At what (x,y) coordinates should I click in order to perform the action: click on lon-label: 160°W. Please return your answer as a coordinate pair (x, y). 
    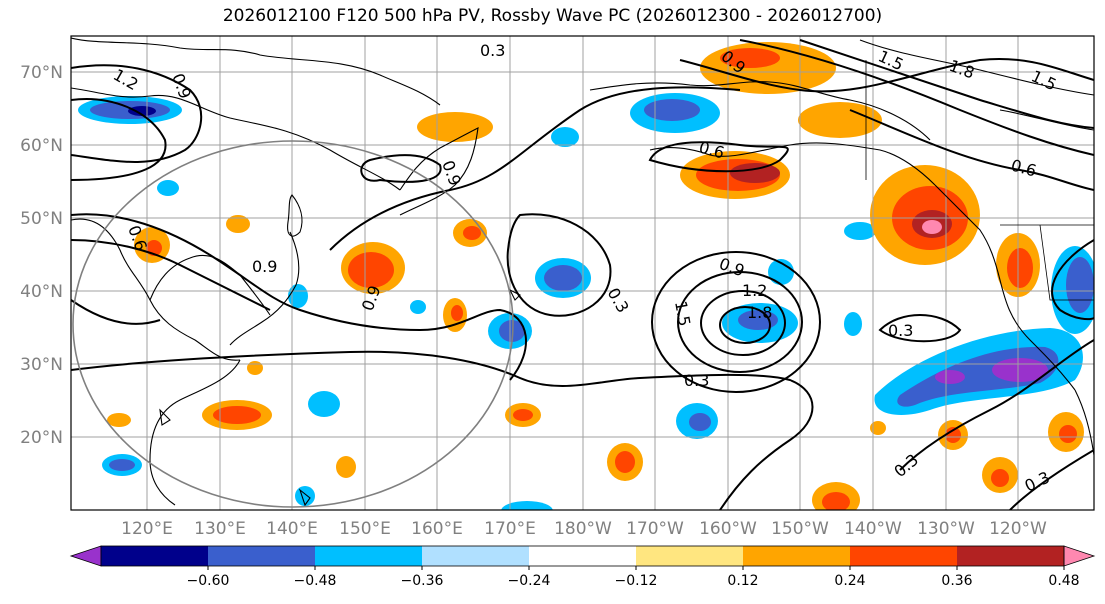
    Looking at the image, I should click on (728, 529).